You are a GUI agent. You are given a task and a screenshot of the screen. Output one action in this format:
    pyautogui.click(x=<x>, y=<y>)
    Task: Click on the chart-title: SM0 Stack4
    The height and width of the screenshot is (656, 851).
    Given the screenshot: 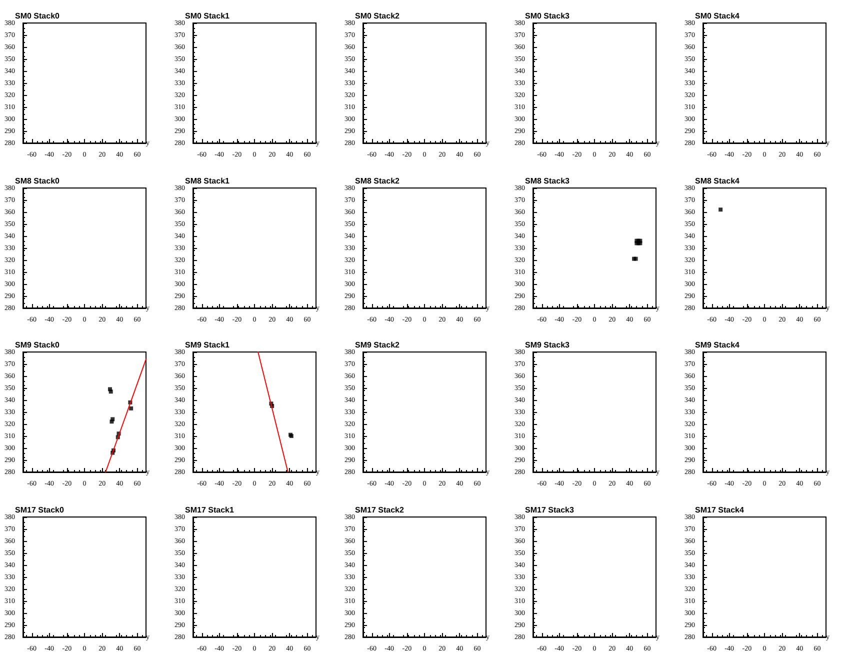 What is the action you would take?
    pyautogui.click(x=717, y=16)
    